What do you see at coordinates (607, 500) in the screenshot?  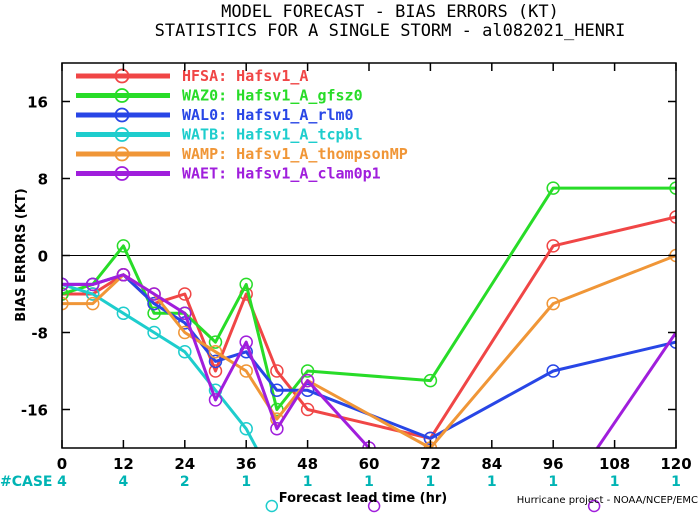 I see `credit-text: Hurricane project - NOAA/NCEP/EMC` at bounding box center [607, 500].